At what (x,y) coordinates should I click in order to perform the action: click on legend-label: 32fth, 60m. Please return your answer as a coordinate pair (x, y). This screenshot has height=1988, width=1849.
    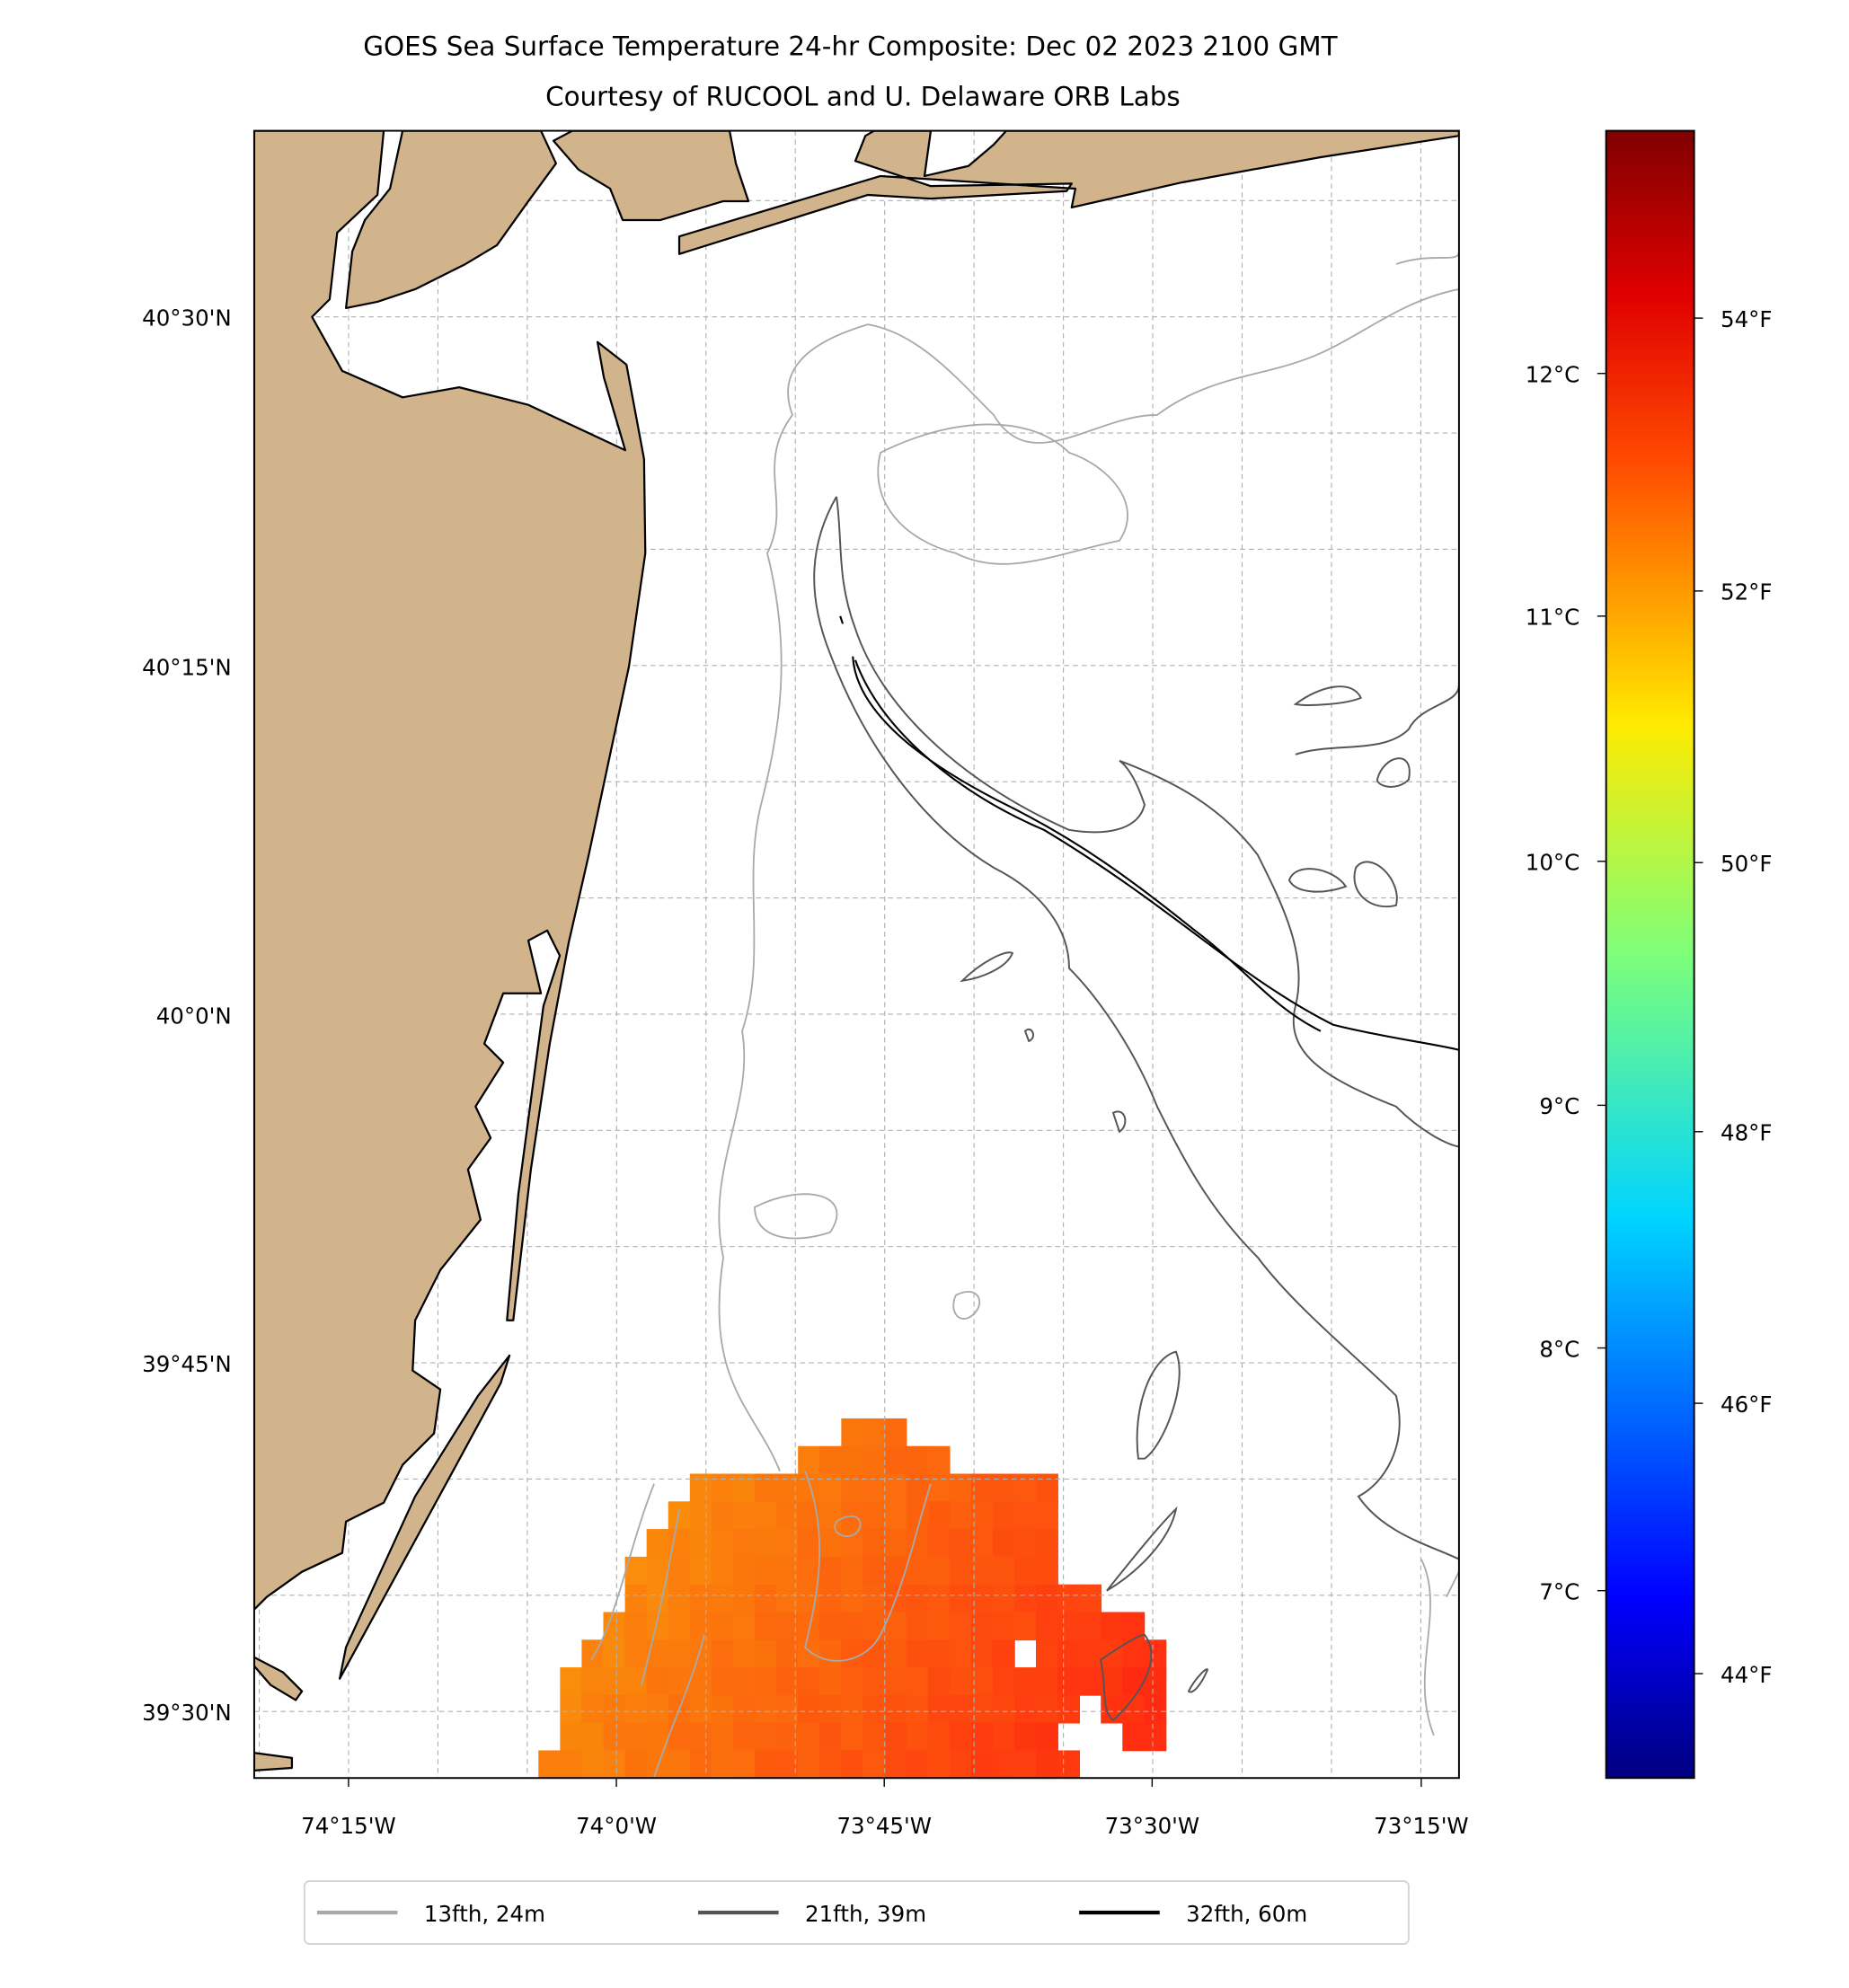
    Looking at the image, I should click on (1247, 1914).